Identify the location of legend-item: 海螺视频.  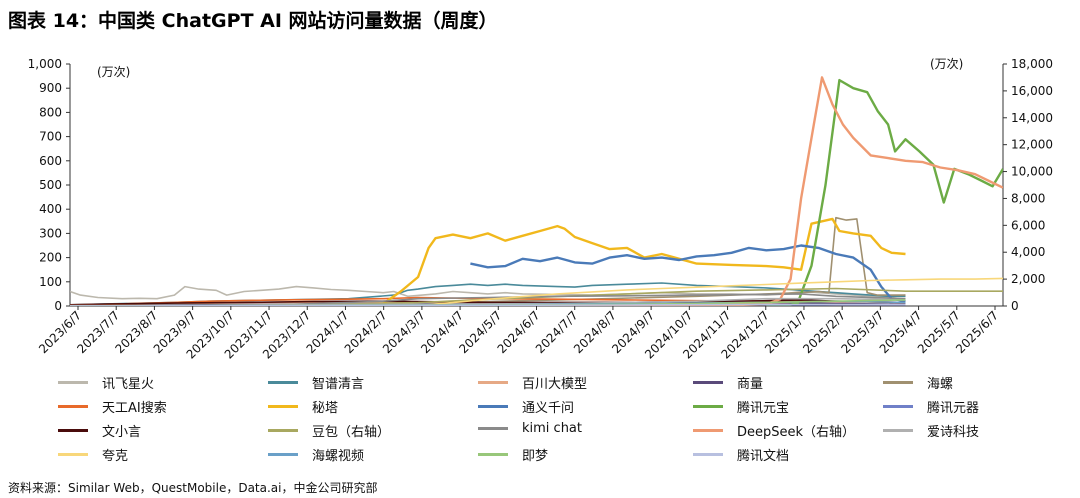
(316, 454).